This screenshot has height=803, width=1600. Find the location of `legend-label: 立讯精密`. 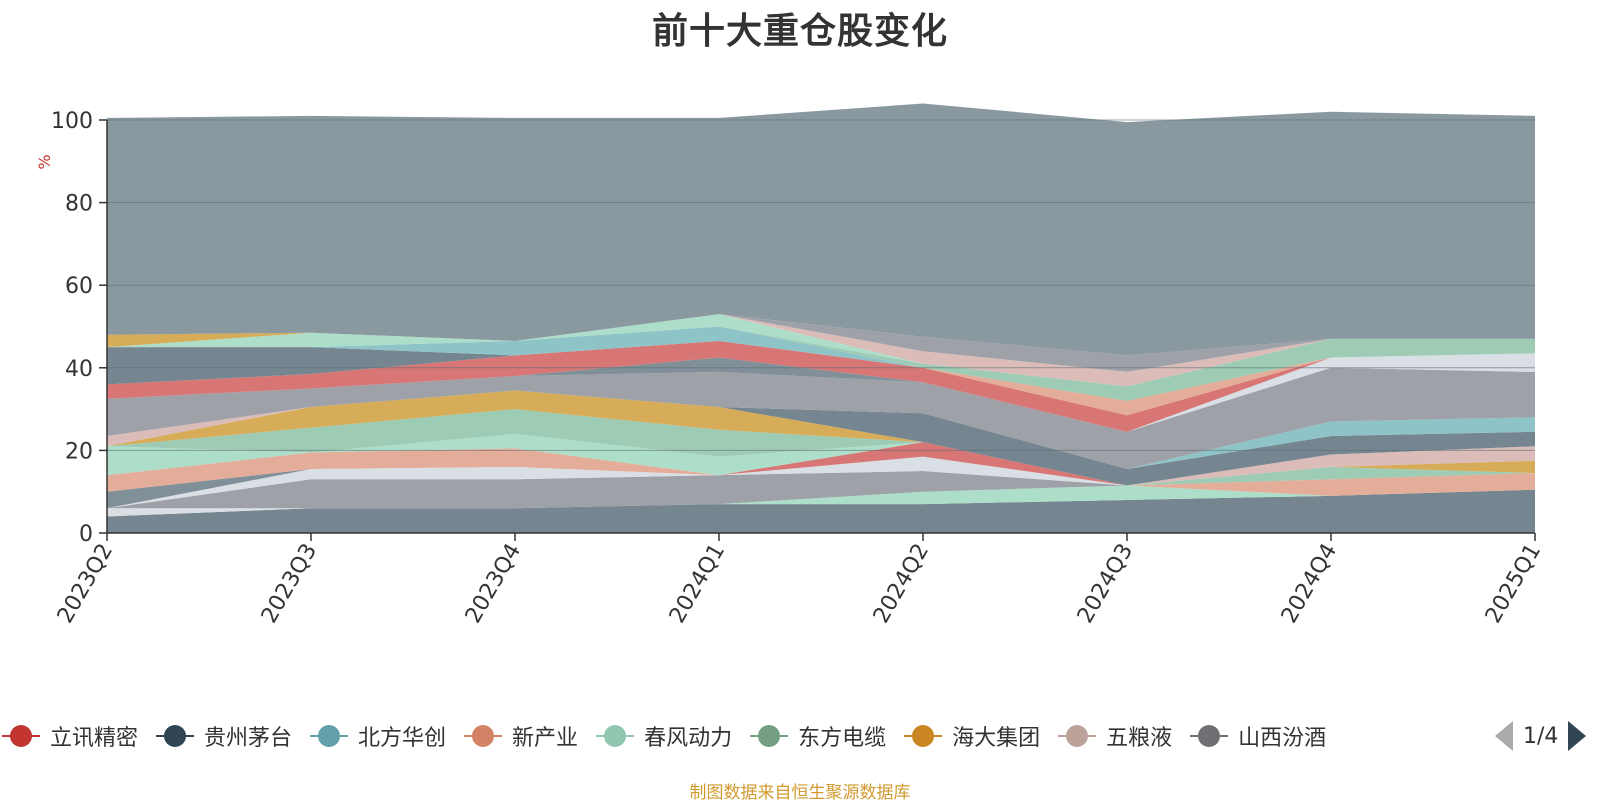

legend-label: 立讯精密 is located at coordinates (94, 738).